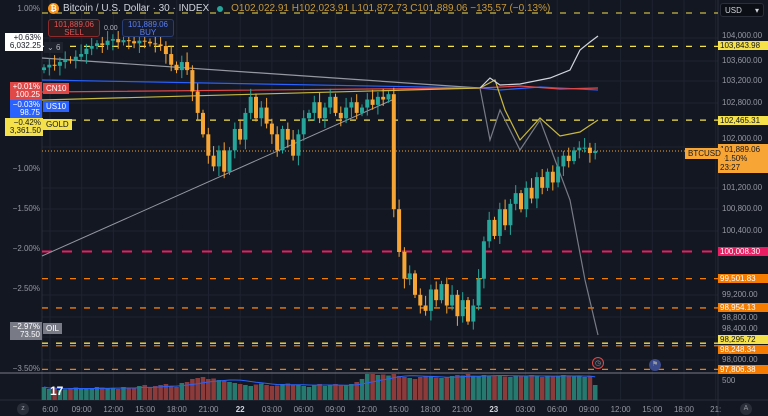 The width and height of the screenshot is (768, 416). I want to click on cn10-label: CN10, so click(56, 88).